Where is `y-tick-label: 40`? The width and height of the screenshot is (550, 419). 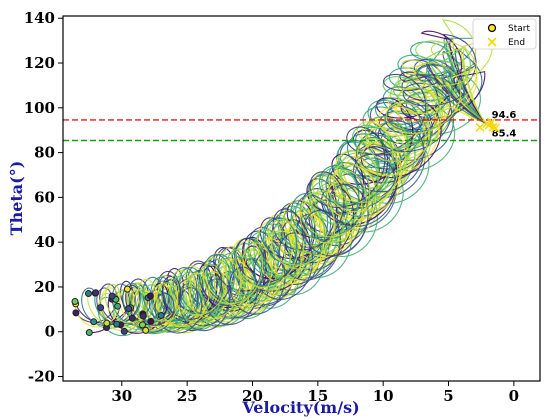
y-tick-label: 40 is located at coordinates (44, 242).